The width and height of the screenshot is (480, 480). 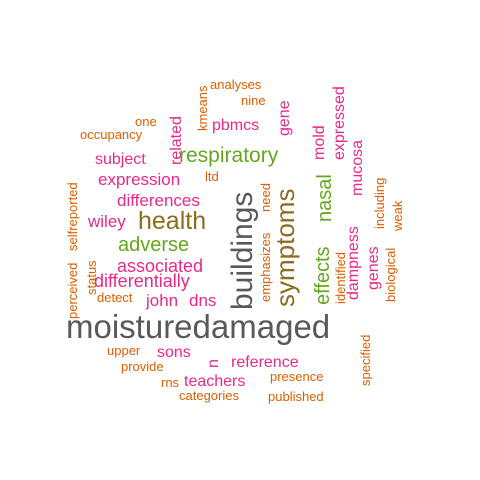 I want to click on cloud-word-gene: gene, so click(x=284, y=118).